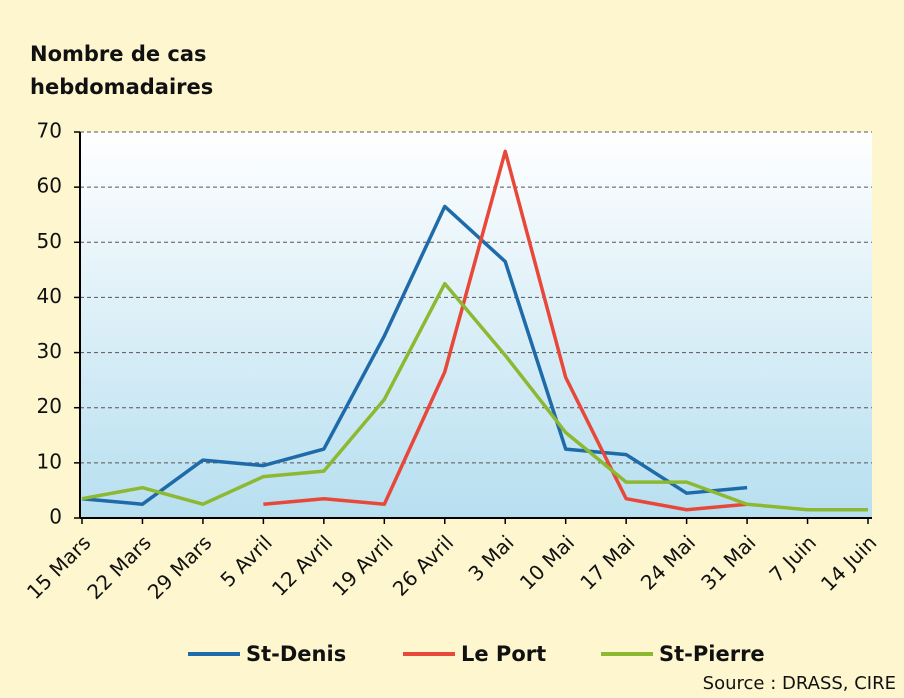  I want to click on y-tick-label: 20, so click(49, 406).